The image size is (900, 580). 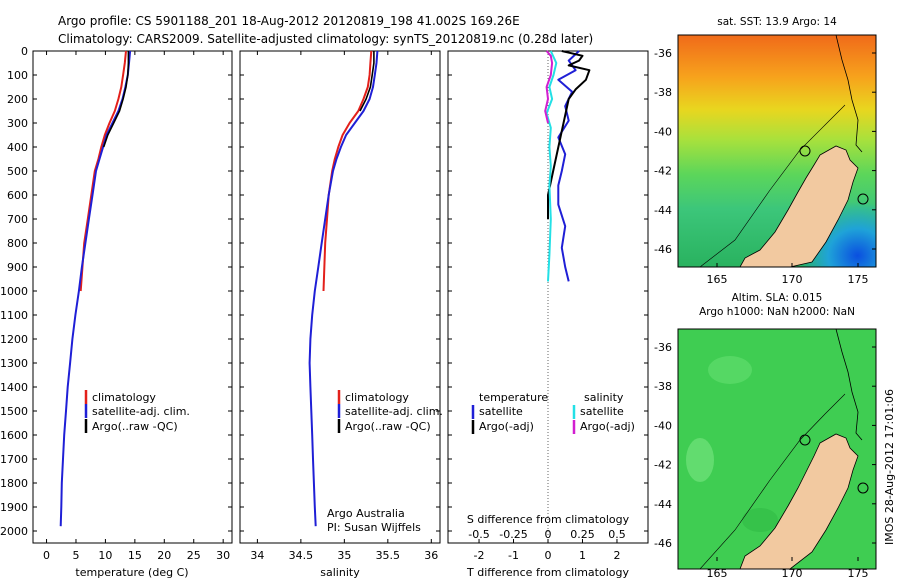 What do you see at coordinates (17, 75) in the screenshot?
I see `depth-tick-label: 100` at bounding box center [17, 75].